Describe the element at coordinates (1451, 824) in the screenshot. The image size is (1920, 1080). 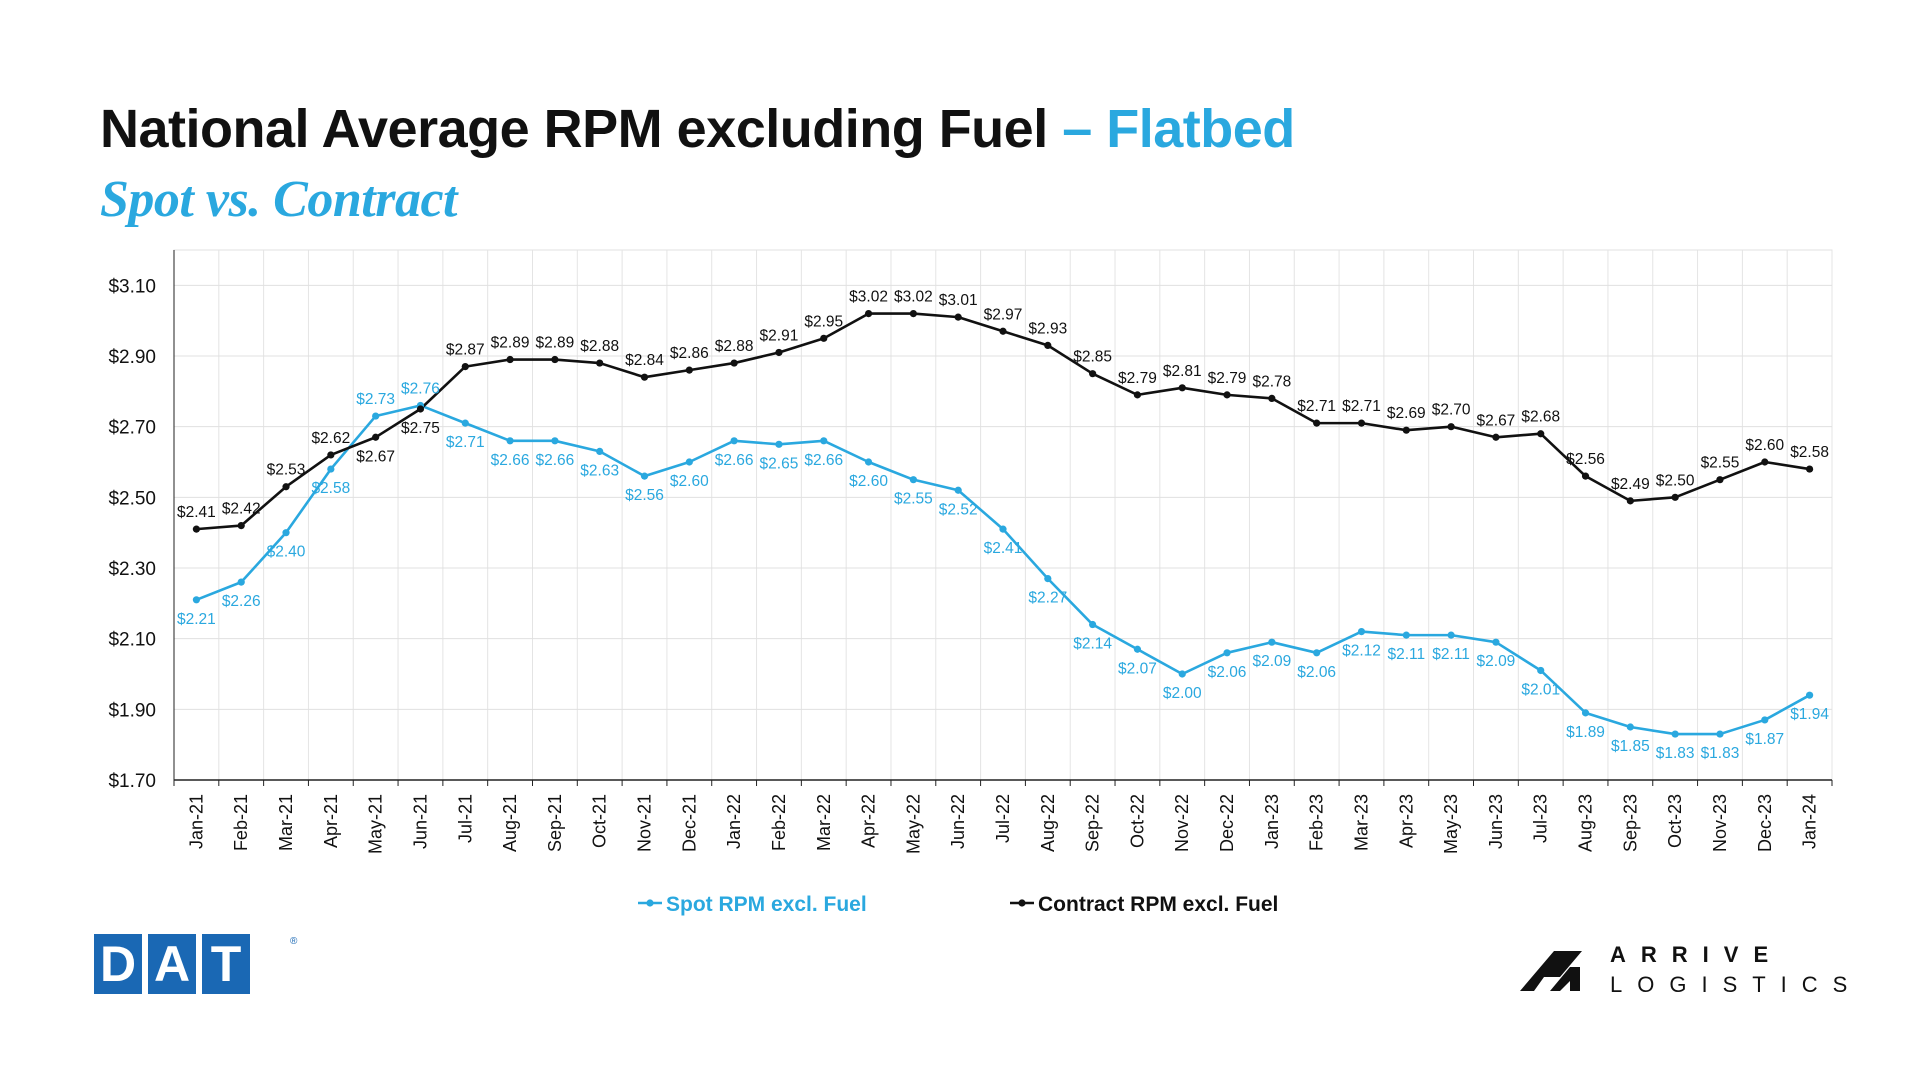
I see `x-tick-label: May-23` at that location.